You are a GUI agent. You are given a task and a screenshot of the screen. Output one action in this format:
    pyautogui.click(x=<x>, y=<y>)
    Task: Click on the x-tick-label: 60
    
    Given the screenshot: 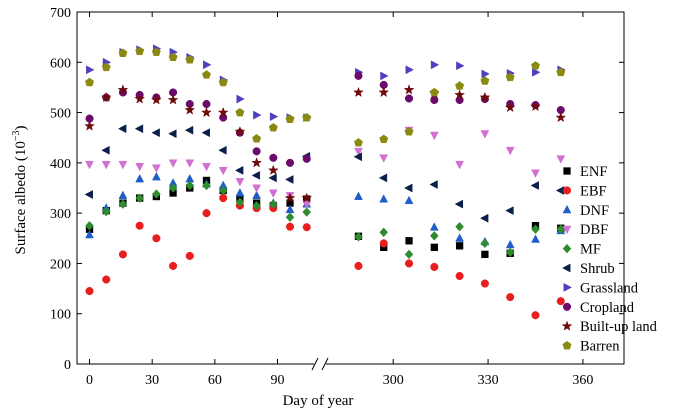 What is the action you would take?
    pyautogui.click(x=215, y=380)
    